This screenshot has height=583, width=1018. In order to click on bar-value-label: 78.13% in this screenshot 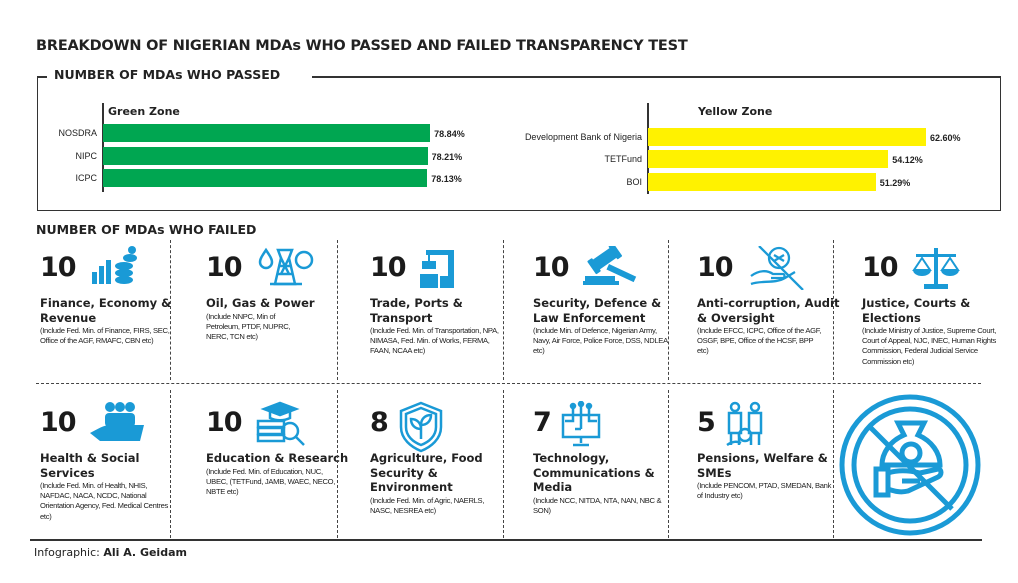, I will do `click(446, 179)`.